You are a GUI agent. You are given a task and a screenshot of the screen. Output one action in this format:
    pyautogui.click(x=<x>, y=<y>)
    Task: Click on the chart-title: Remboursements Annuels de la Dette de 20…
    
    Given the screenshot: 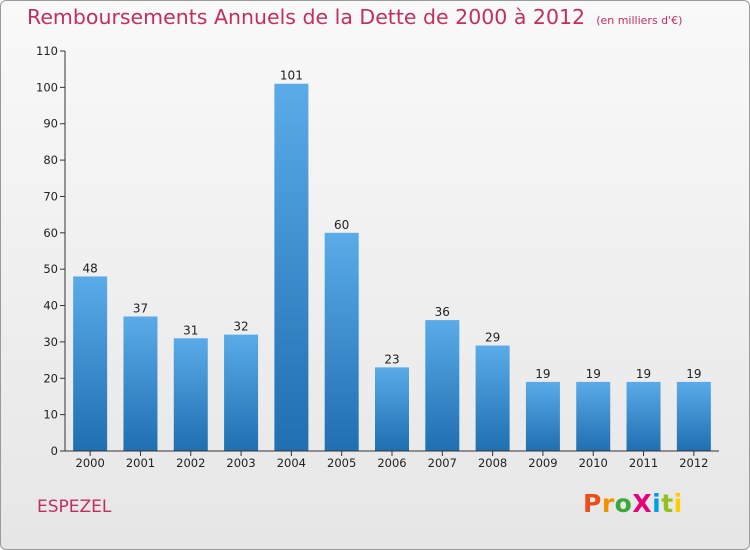 What is the action you would take?
    pyautogui.click(x=354, y=17)
    